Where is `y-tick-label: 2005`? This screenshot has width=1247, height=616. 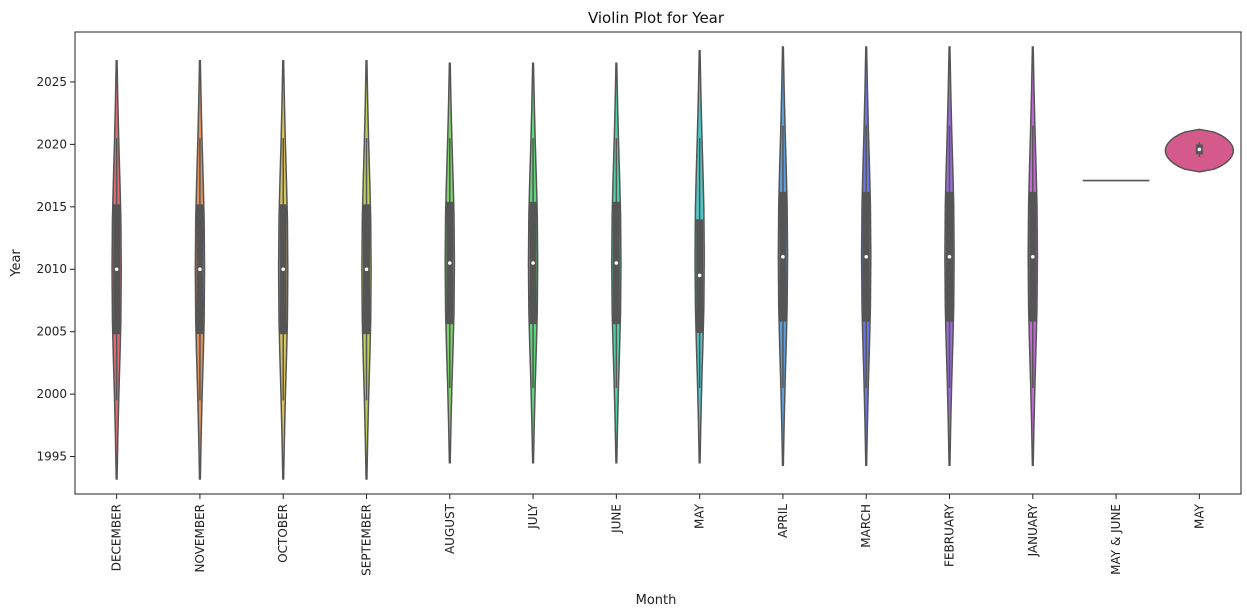
y-tick-label: 2005 is located at coordinates (51, 332).